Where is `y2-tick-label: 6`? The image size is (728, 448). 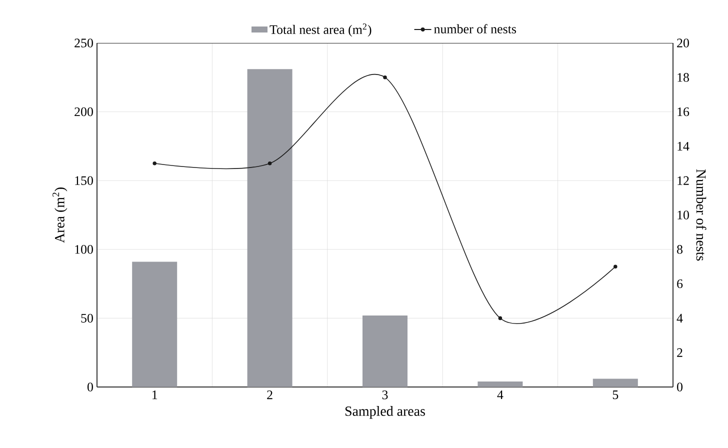
y2-tick-label: 6 is located at coordinates (680, 283).